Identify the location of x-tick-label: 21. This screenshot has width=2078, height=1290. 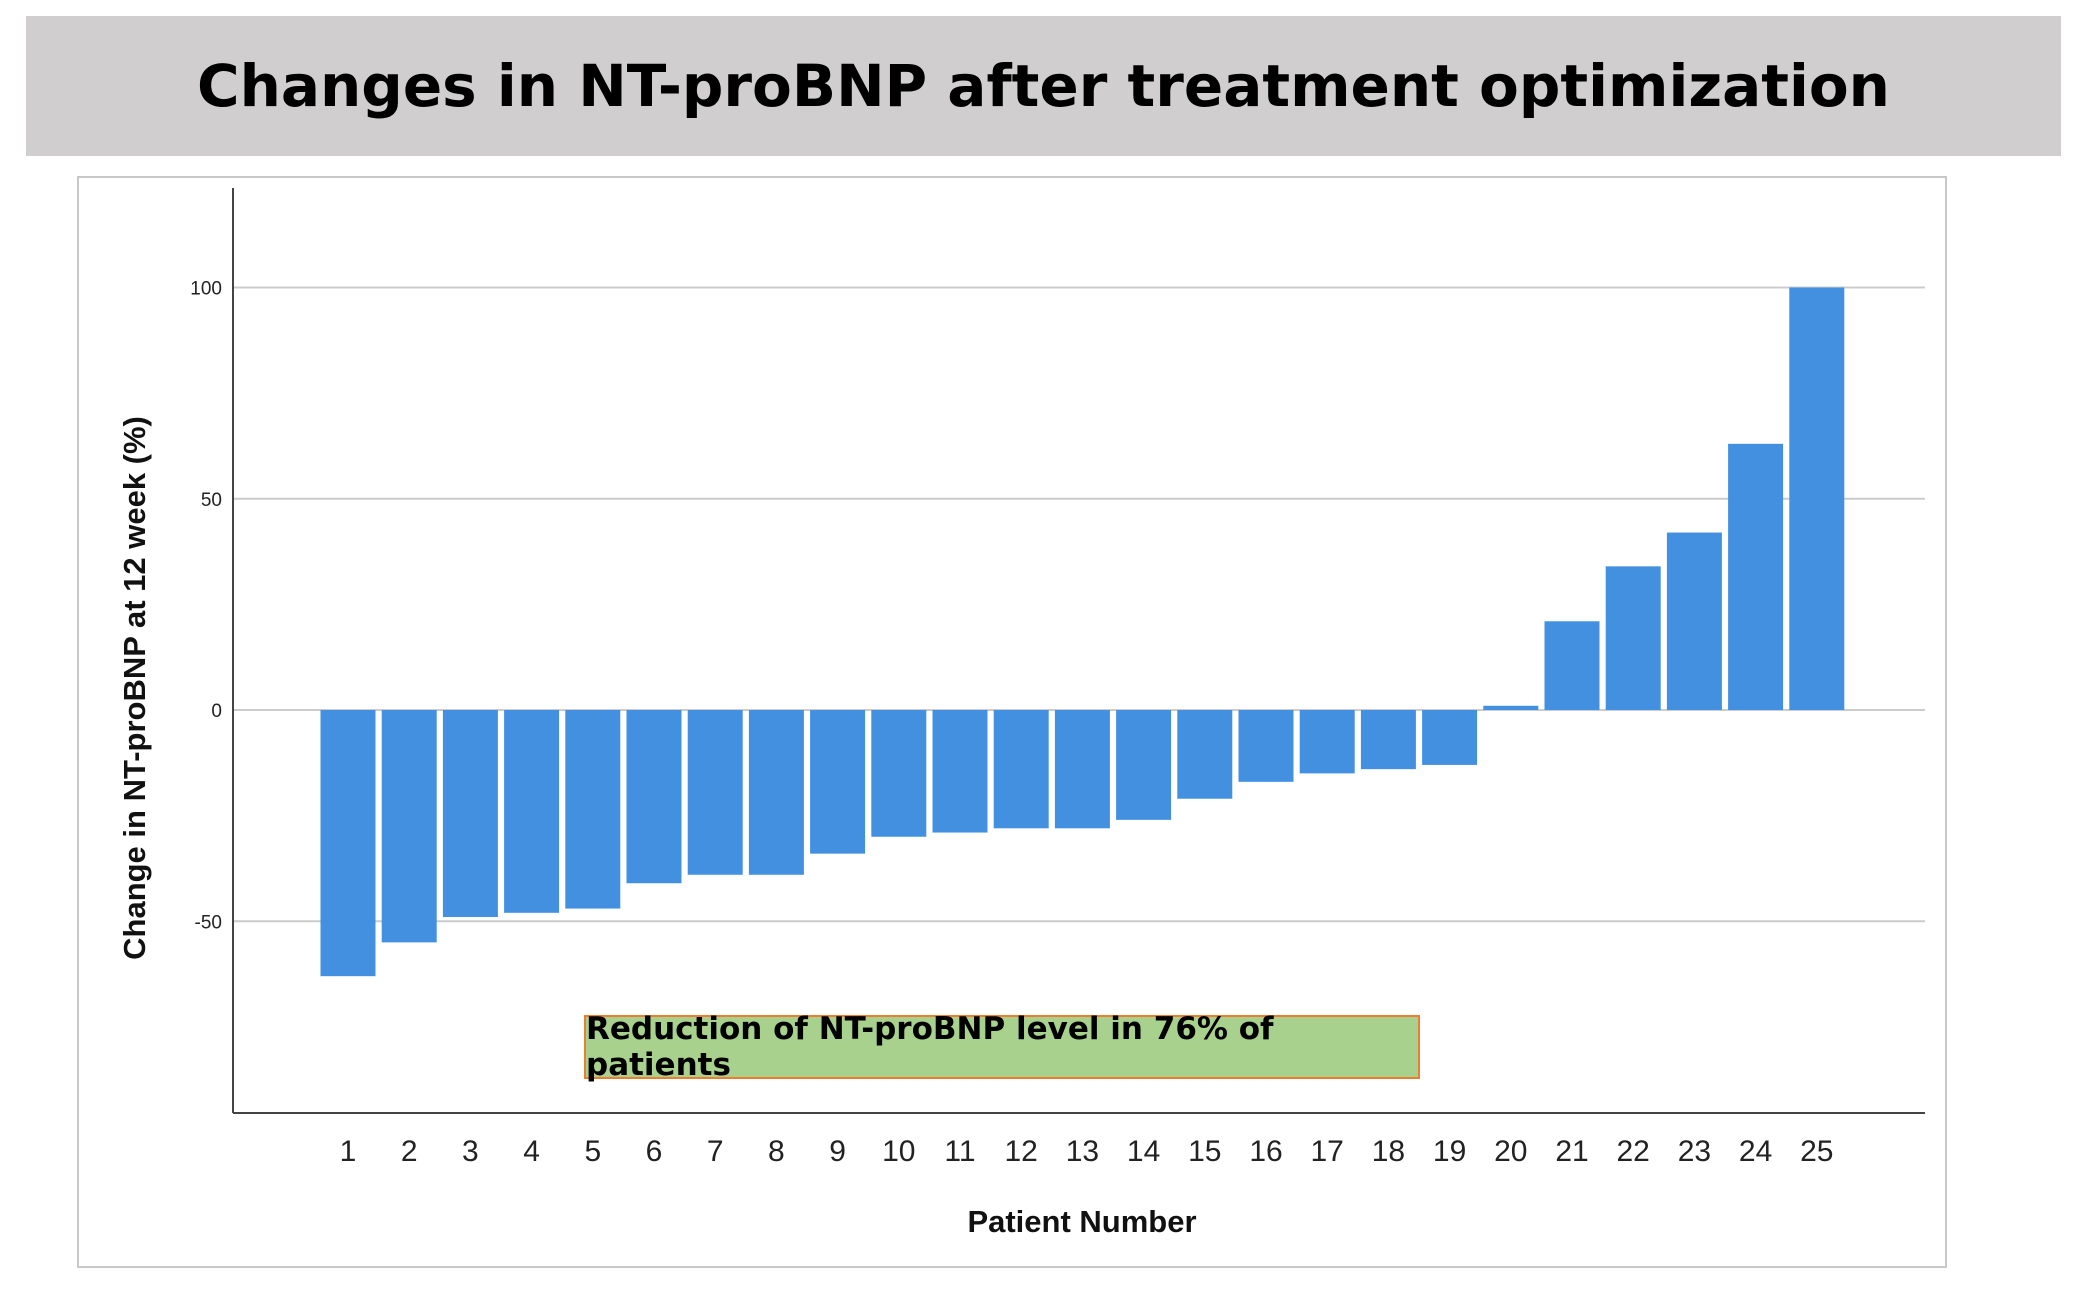
(1571, 1151).